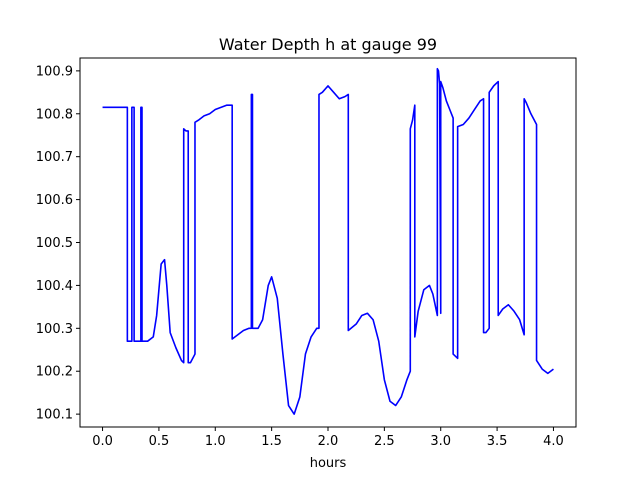 Image resolution: width=640 pixels, height=480 pixels. What do you see at coordinates (553, 441) in the screenshot?
I see `x-tick-label: 4.0` at bounding box center [553, 441].